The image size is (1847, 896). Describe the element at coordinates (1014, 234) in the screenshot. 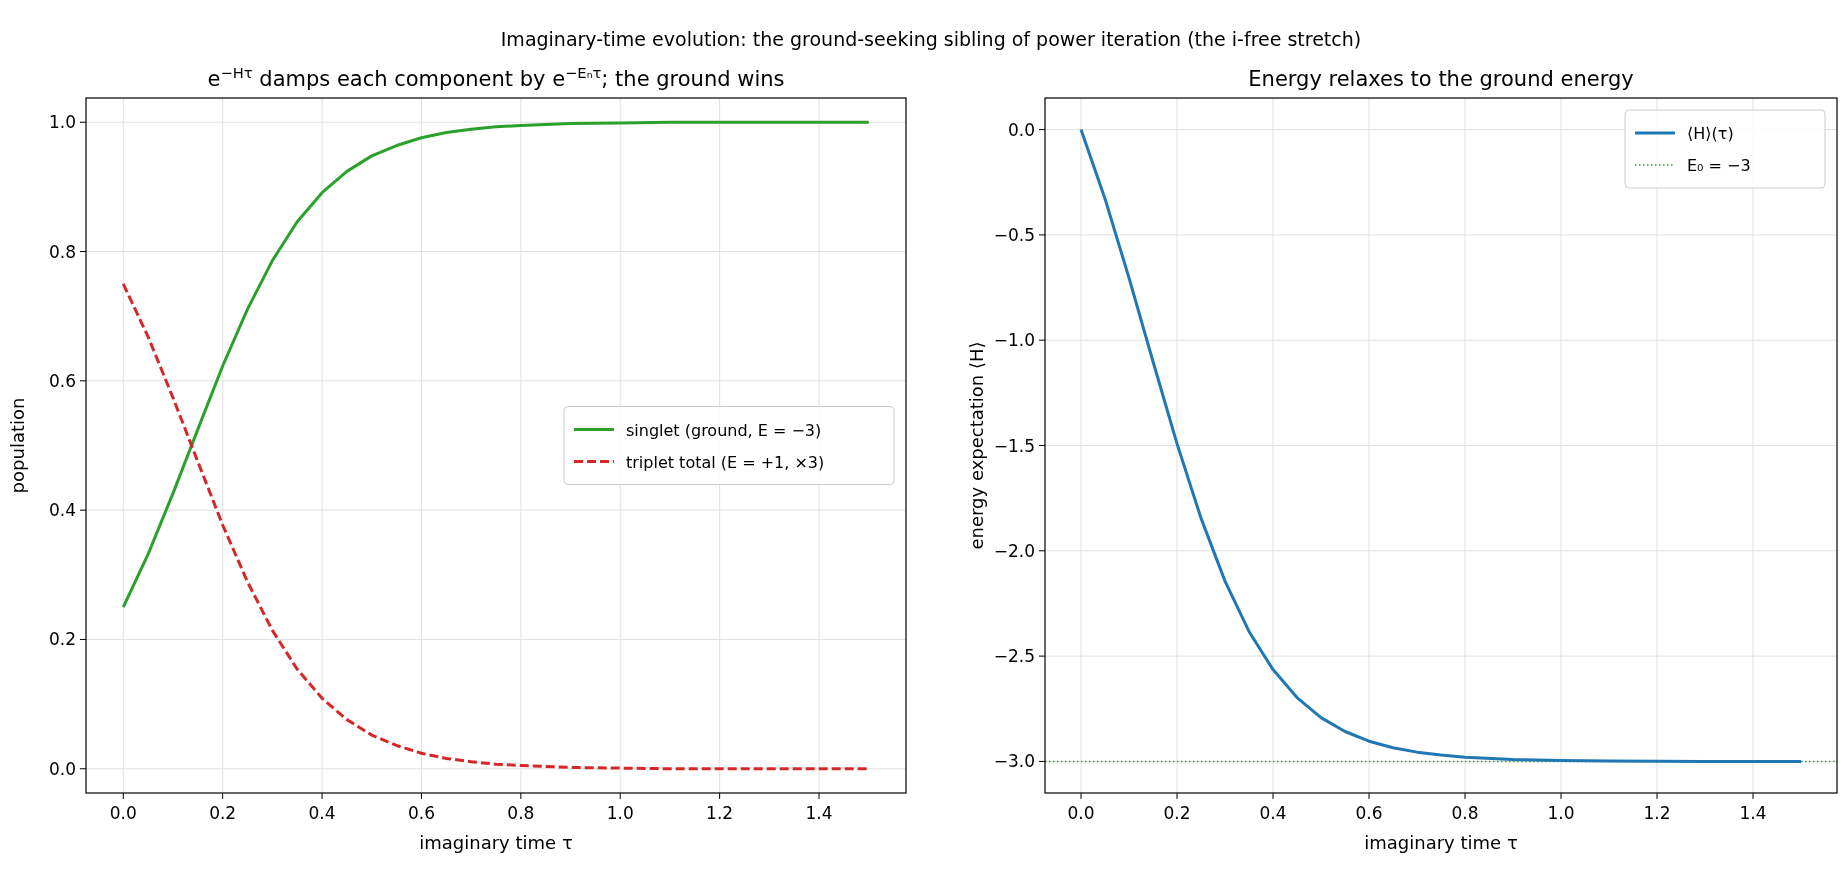

I see `y-tick-label: −0.5` at that location.